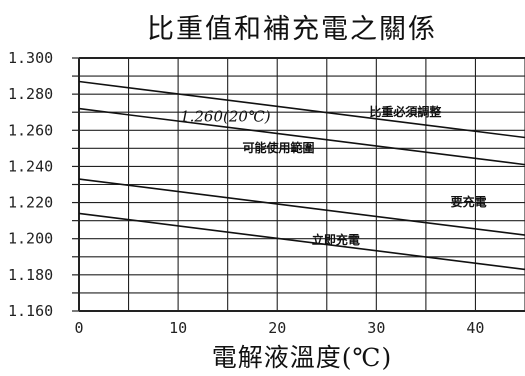 The height and width of the screenshot is (376, 525). What do you see at coordinates (30, 58) in the screenshot?
I see `y-tick-label: 1.300` at bounding box center [30, 58].